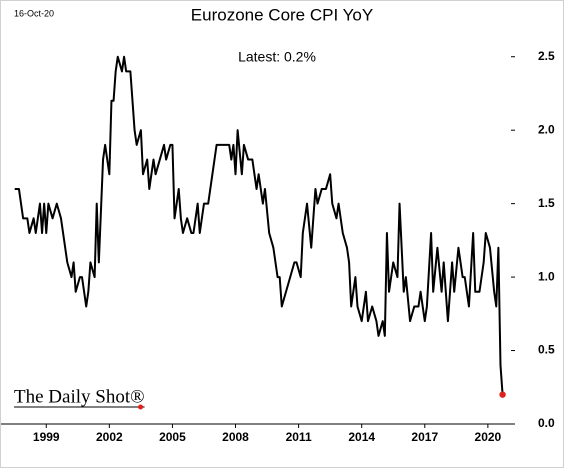 This screenshot has width=564, height=468. Describe the element at coordinates (546, 350) in the screenshot. I see `y-tick-label: 0.5` at that location.